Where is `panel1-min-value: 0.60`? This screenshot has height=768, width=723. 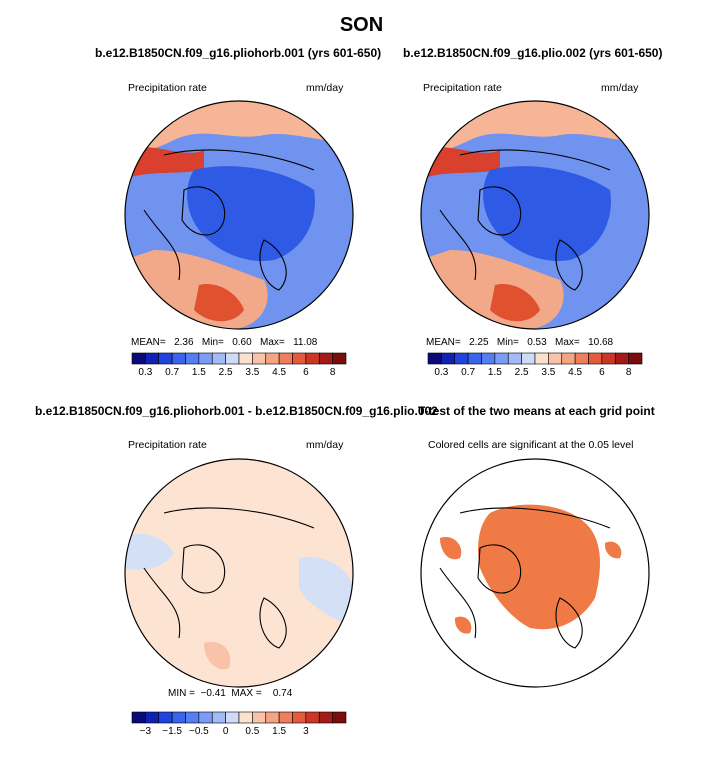
panel1-min-value: 0.60 is located at coordinates (242, 342).